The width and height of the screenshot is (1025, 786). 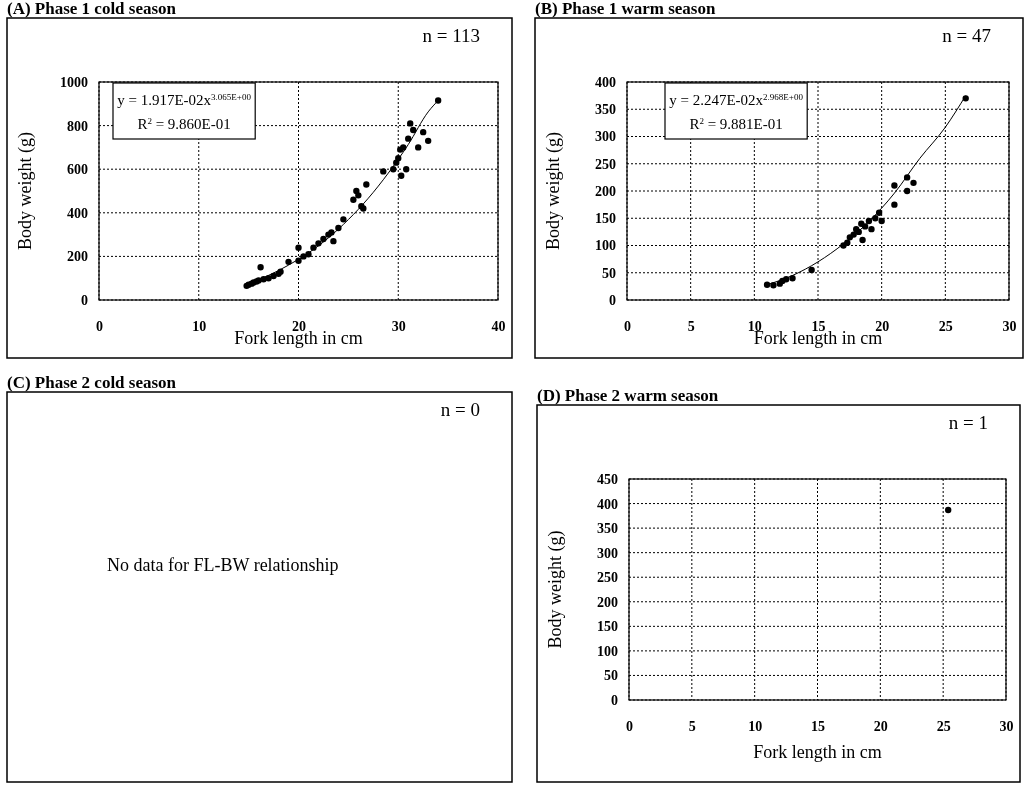 I want to click on text: No data for FL-BW relationship, so click(x=223, y=565).